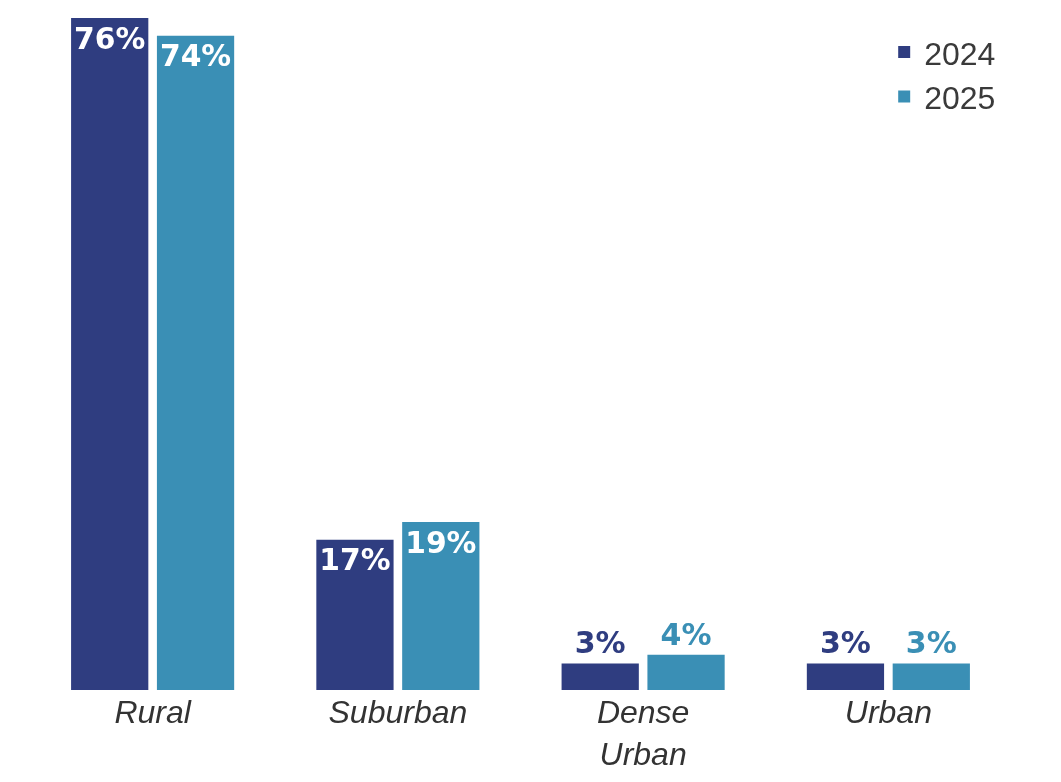 The image size is (1061, 782). Describe the element at coordinates (643, 733) in the screenshot. I see `x-tick-label: Dense Urban` at that location.